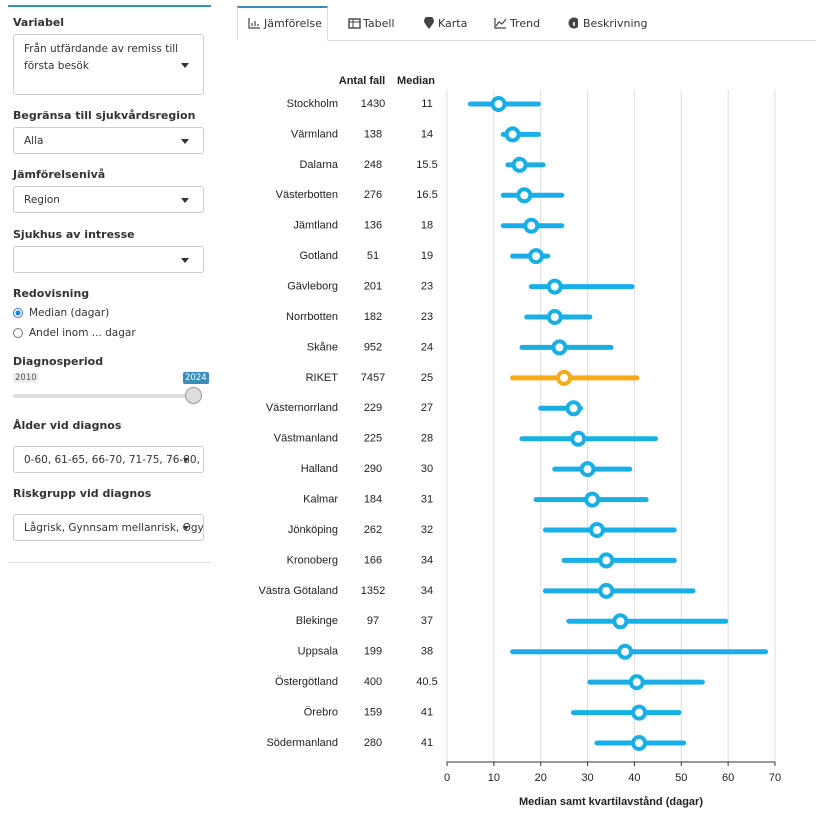 The image size is (816, 819). What do you see at coordinates (373, 439) in the screenshot?
I see `count-label: 225` at bounding box center [373, 439].